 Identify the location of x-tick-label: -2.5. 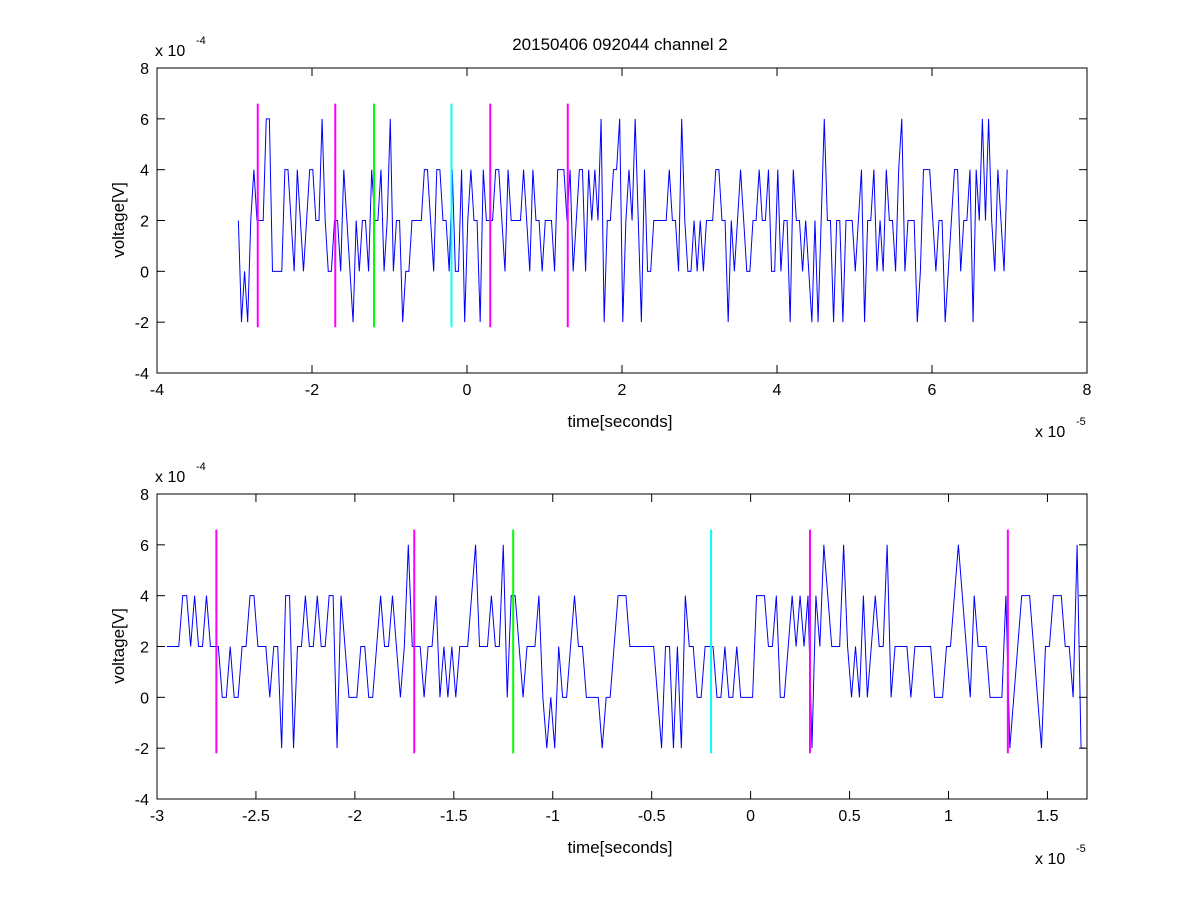
(256, 816).